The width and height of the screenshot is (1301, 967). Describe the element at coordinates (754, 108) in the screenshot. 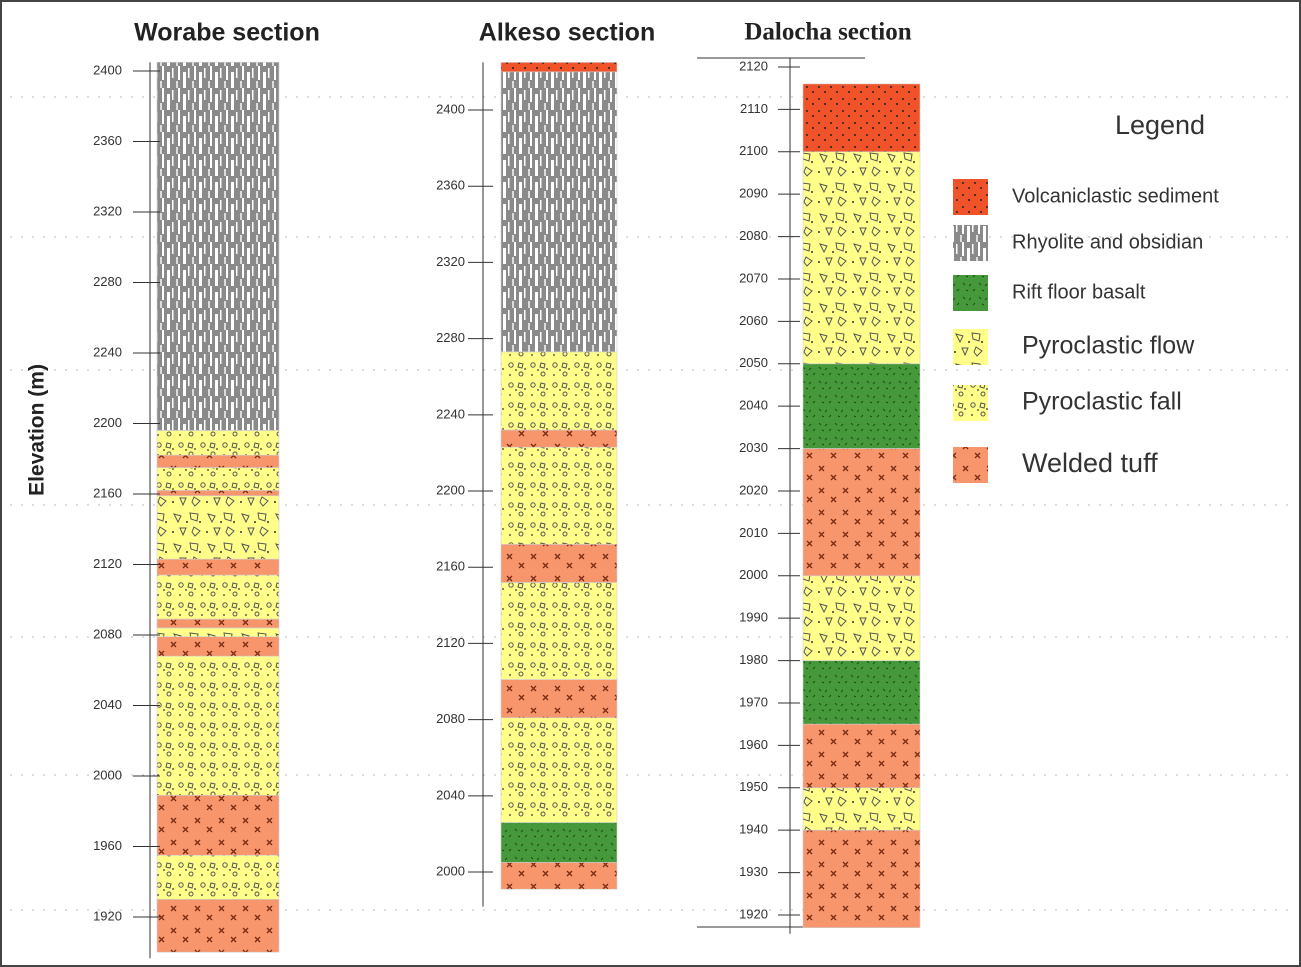

I see `y-tick-label: 2110` at that location.